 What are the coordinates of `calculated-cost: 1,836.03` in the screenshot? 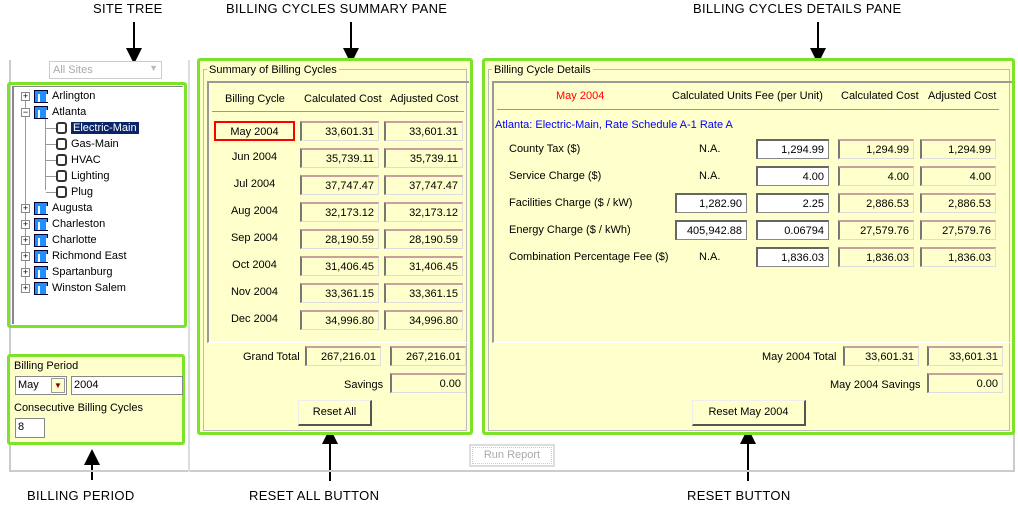 It's located at (876, 257).